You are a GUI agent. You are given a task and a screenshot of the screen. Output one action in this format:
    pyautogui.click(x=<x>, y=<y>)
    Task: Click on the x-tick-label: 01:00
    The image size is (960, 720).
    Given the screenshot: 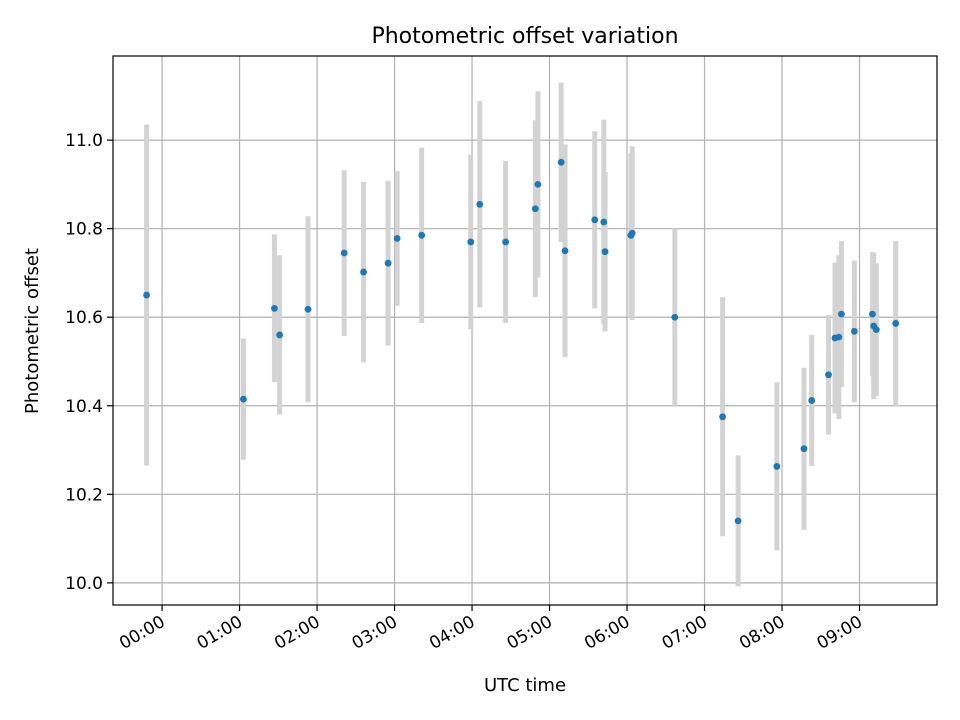 What is the action you would take?
    pyautogui.click(x=220, y=633)
    